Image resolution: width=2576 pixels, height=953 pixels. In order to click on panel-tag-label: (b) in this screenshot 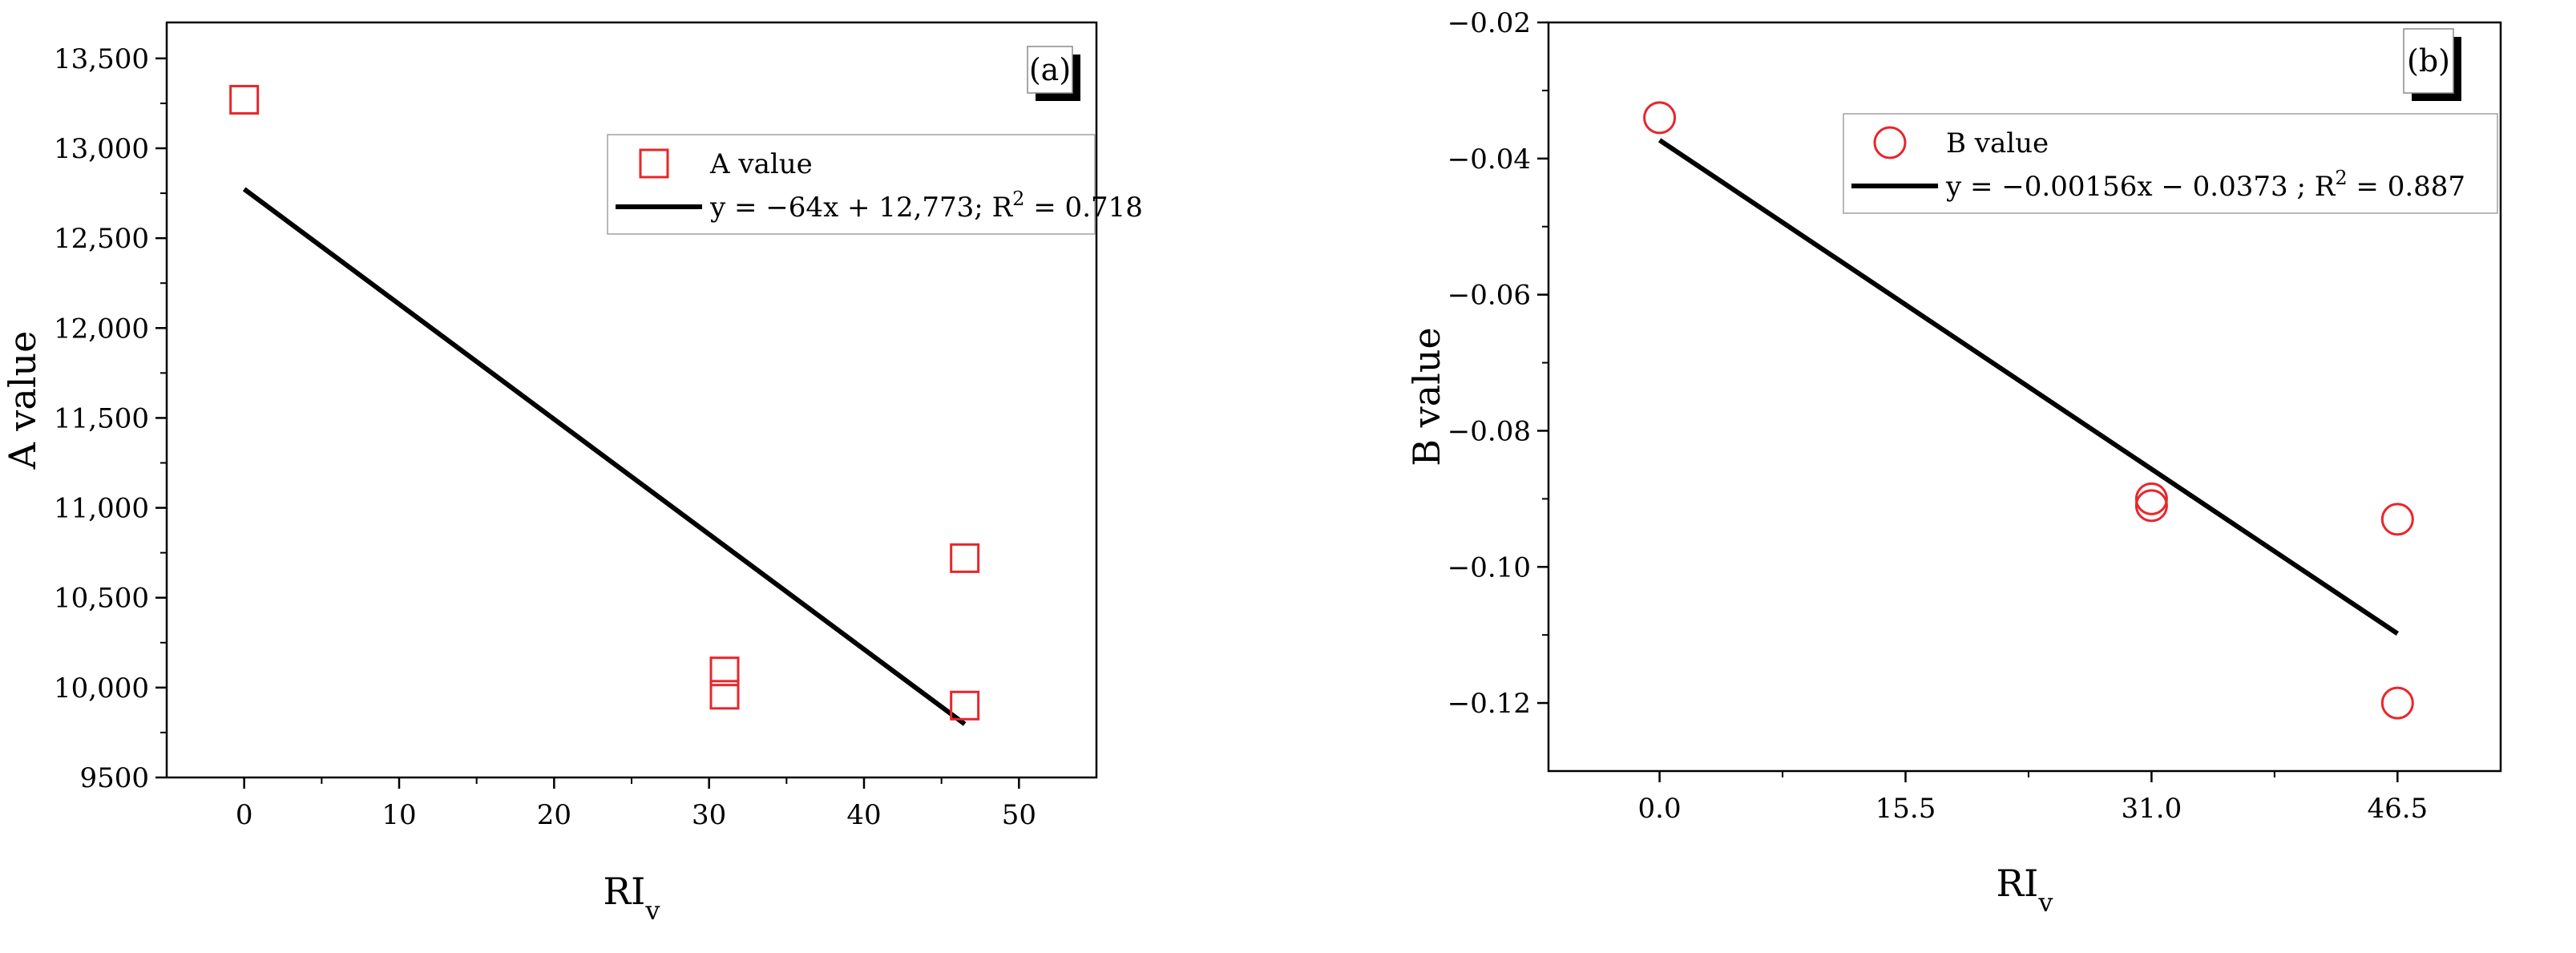, I will do `click(2428, 61)`.